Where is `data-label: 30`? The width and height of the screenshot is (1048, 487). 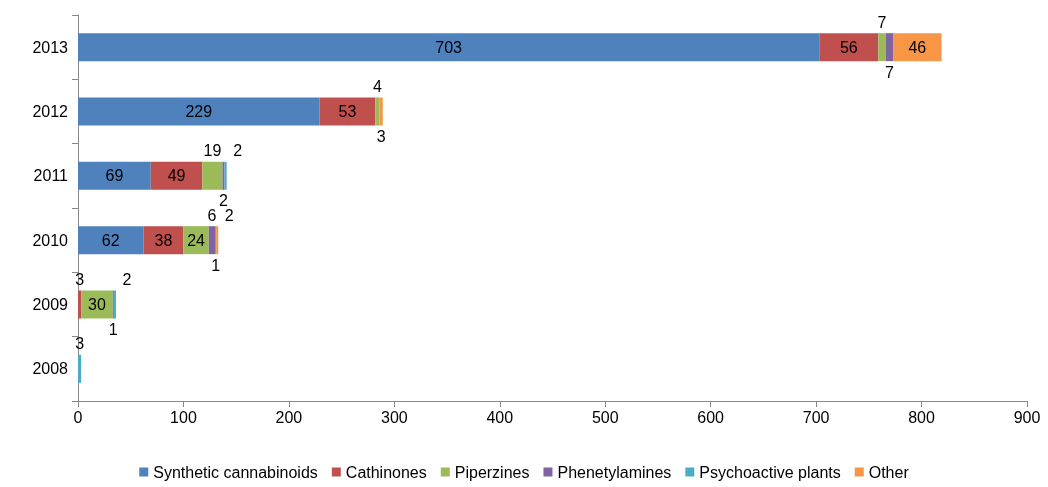 data-label: 30 is located at coordinates (97, 304).